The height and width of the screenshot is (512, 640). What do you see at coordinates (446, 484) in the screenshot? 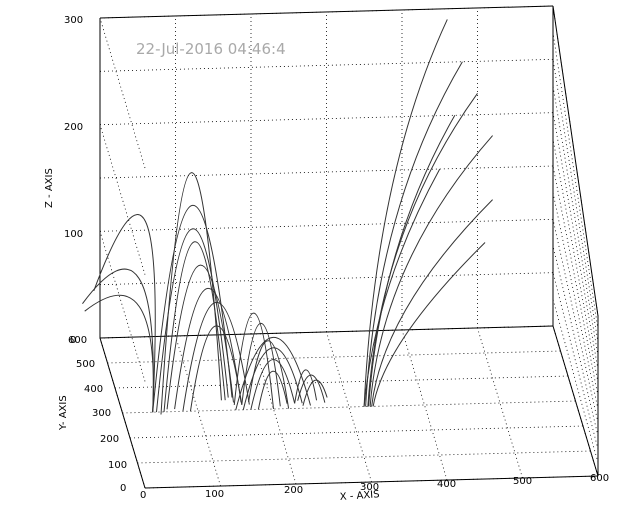
I see `x-tick-400: 400` at bounding box center [446, 484].